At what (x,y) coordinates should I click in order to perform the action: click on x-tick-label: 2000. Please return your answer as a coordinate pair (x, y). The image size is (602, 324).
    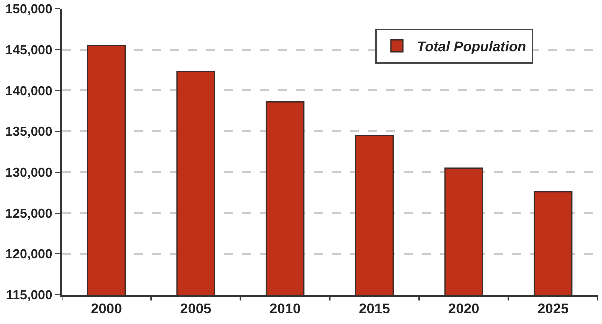
    Looking at the image, I should click on (106, 308).